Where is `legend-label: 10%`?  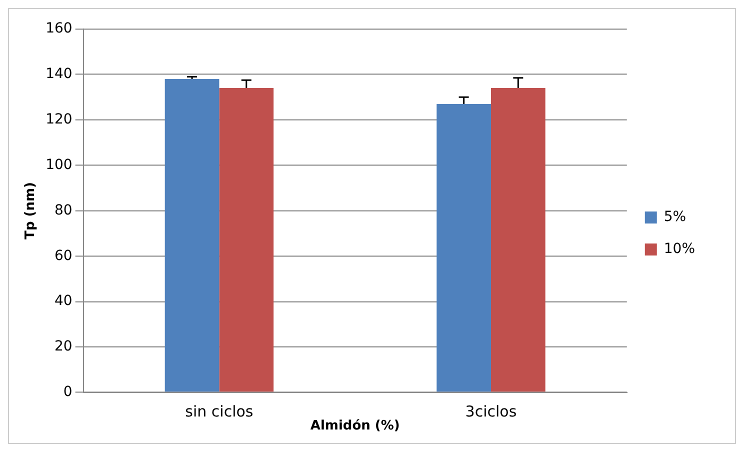 legend-label: 10% is located at coordinates (680, 249).